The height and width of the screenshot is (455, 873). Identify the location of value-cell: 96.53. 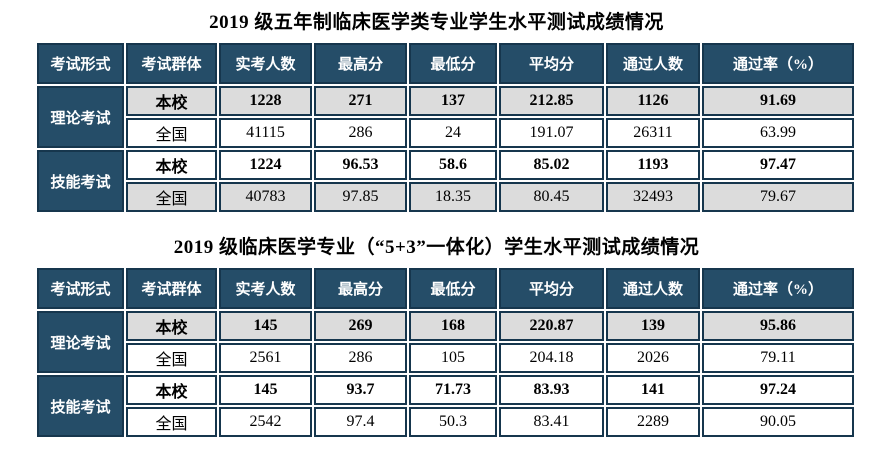
(360, 165).